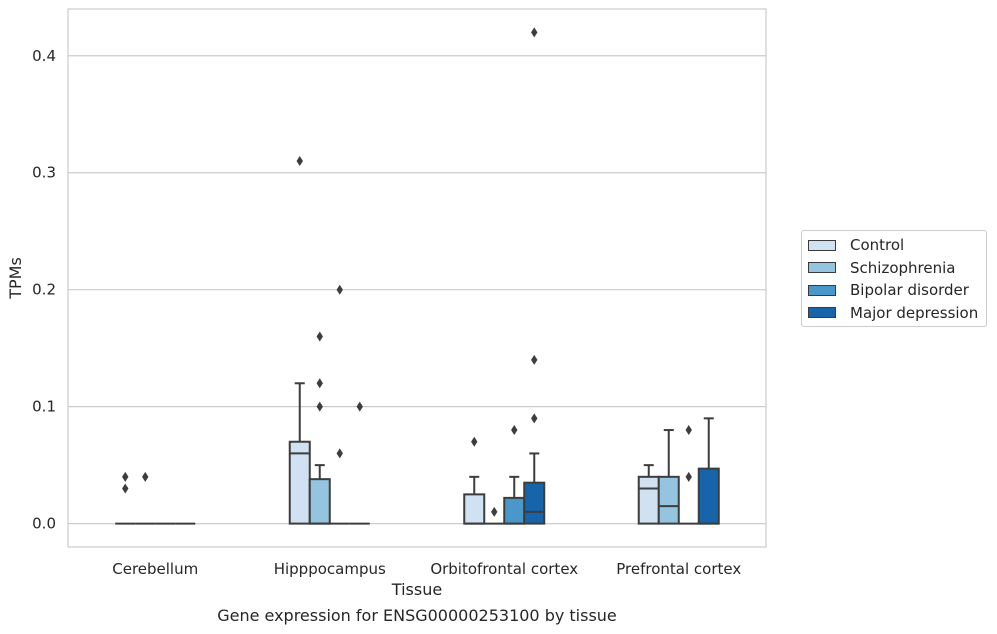 This screenshot has height=634, width=997. Describe the element at coordinates (44, 407) in the screenshot. I see `y-tick-label: 0.1` at that location.